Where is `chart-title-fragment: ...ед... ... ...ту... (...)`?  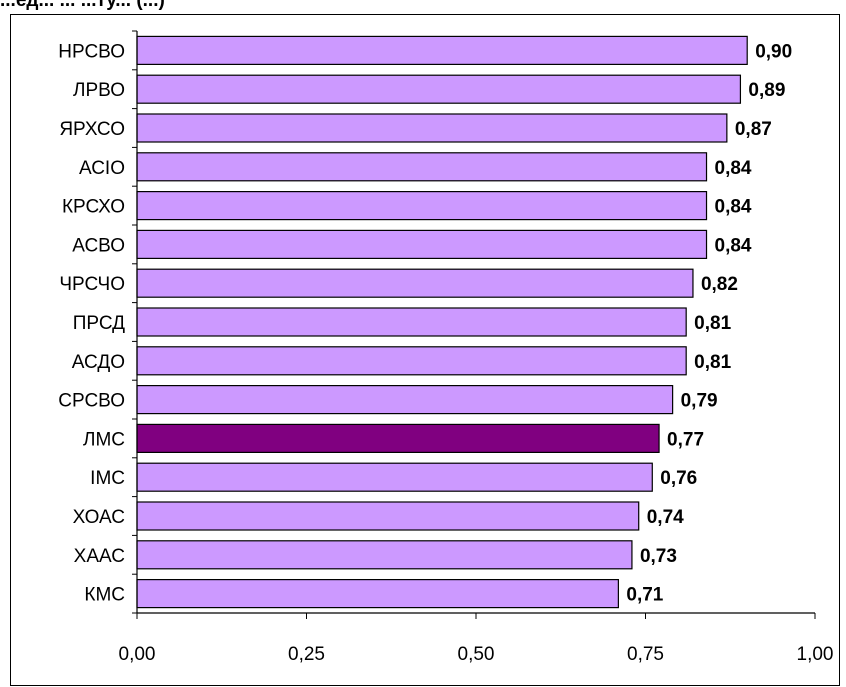 chart-title-fragment: ...ед... ... ...ту... (...) is located at coordinates (82, 5).